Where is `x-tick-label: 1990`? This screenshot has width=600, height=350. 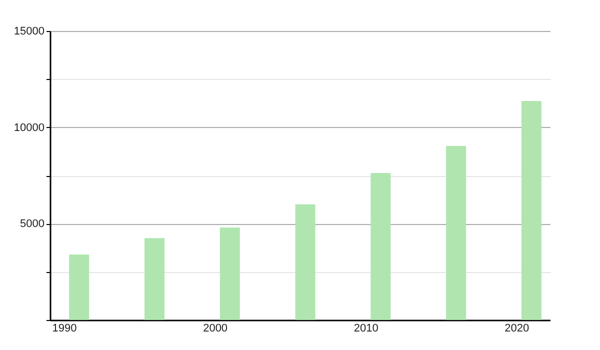
x-tick-label: 1990 is located at coordinates (64, 328).